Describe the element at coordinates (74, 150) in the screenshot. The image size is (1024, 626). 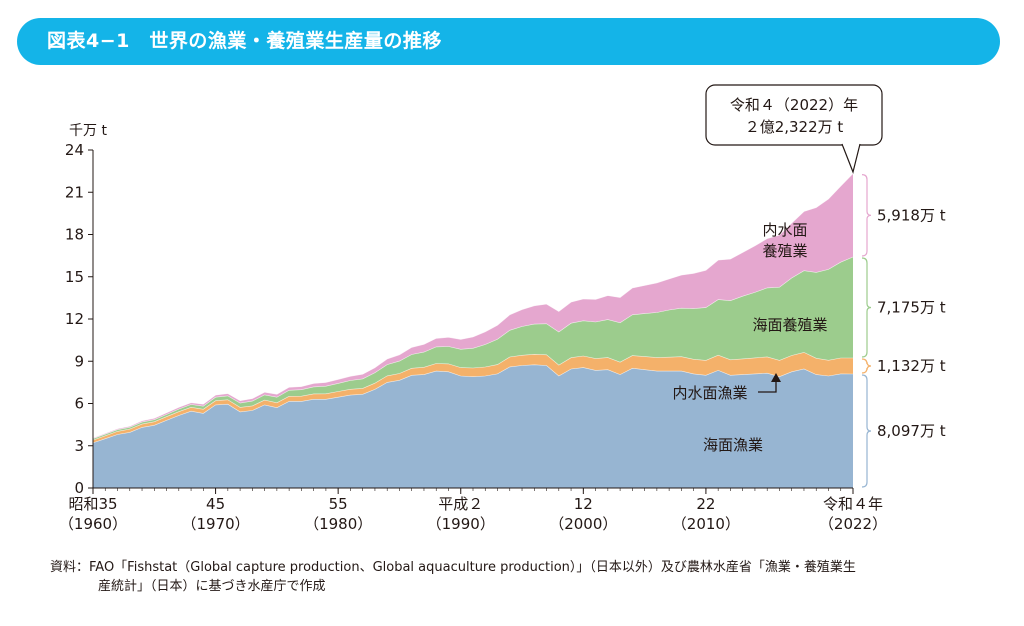
I see `y-tick-label: 24` at that location.